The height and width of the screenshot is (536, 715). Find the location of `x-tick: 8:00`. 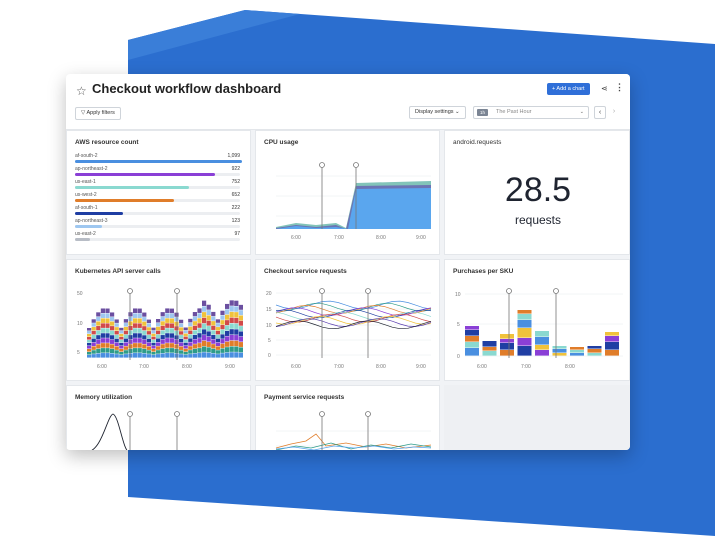

x-tick: 8:00 is located at coordinates (187, 367).